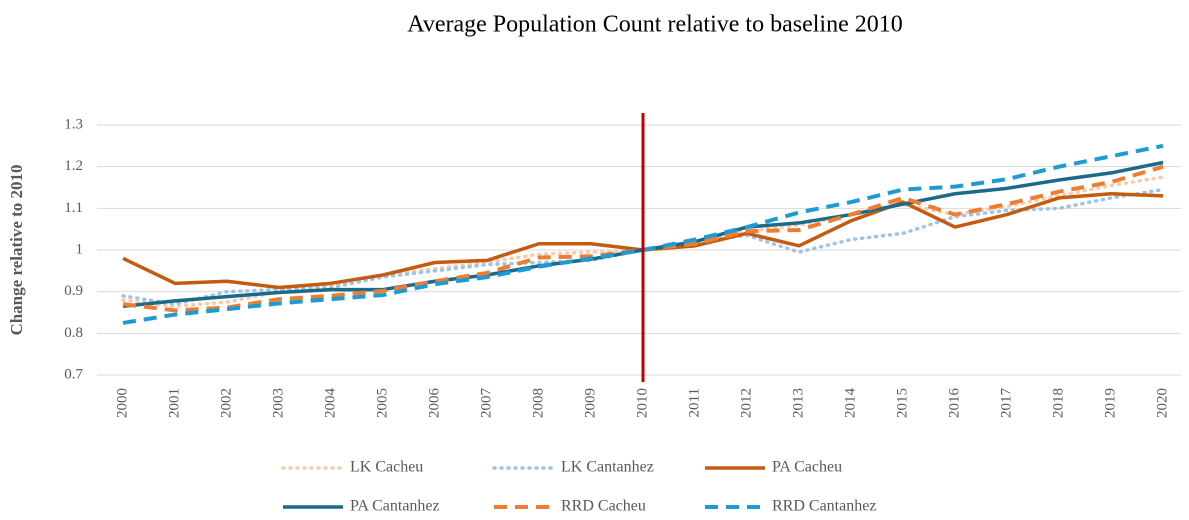 The image size is (1189, 520). Describe the element at coordinates (1110, 403) in the screenshot. I see `x-tick-label: 2019` at that location.